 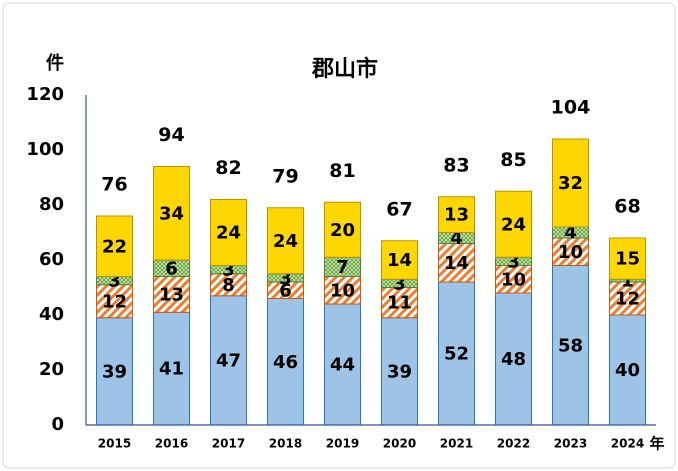 I want to click on x-tick-label: 2024, so click(x=627, y=444).